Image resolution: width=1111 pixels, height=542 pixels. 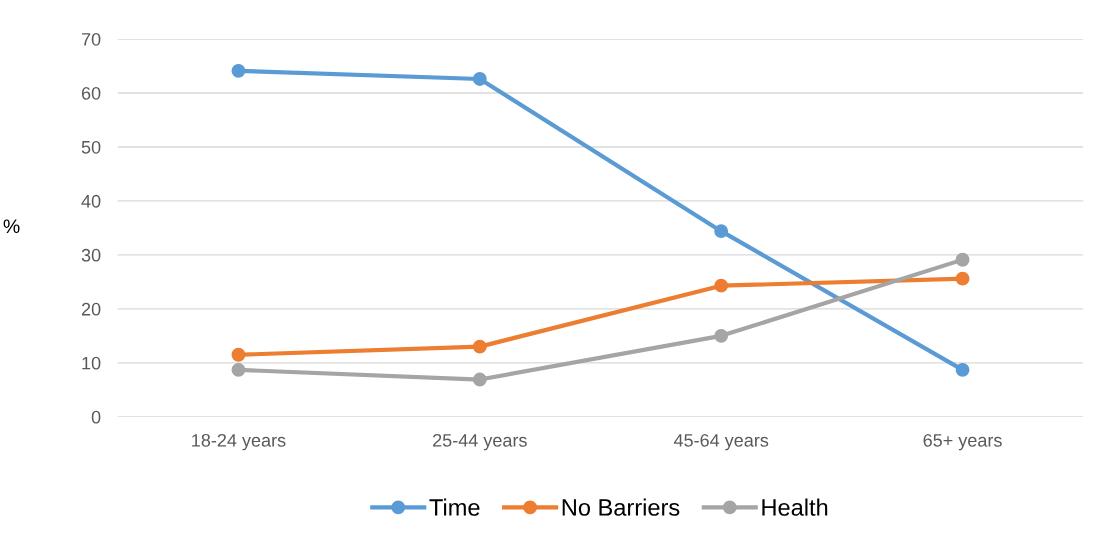 I want to click on legend-label: No Barriers, so click(x=621, y=507).